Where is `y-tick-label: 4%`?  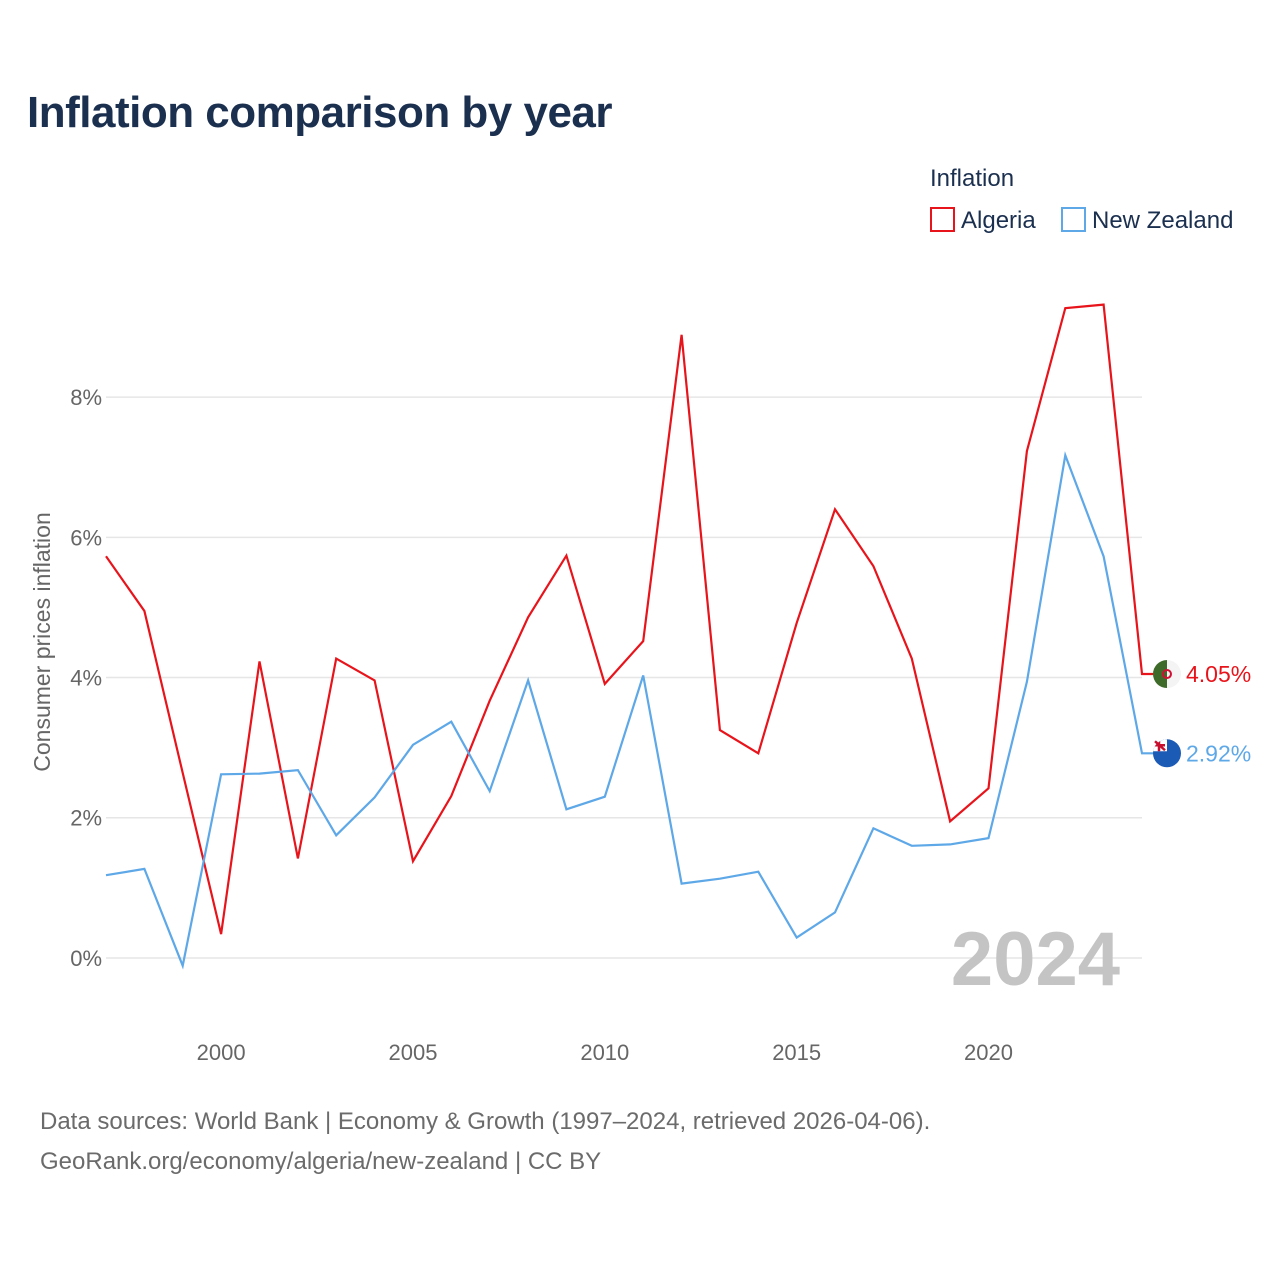 y-tick-label: 4% is located at coordinates (86, 678).